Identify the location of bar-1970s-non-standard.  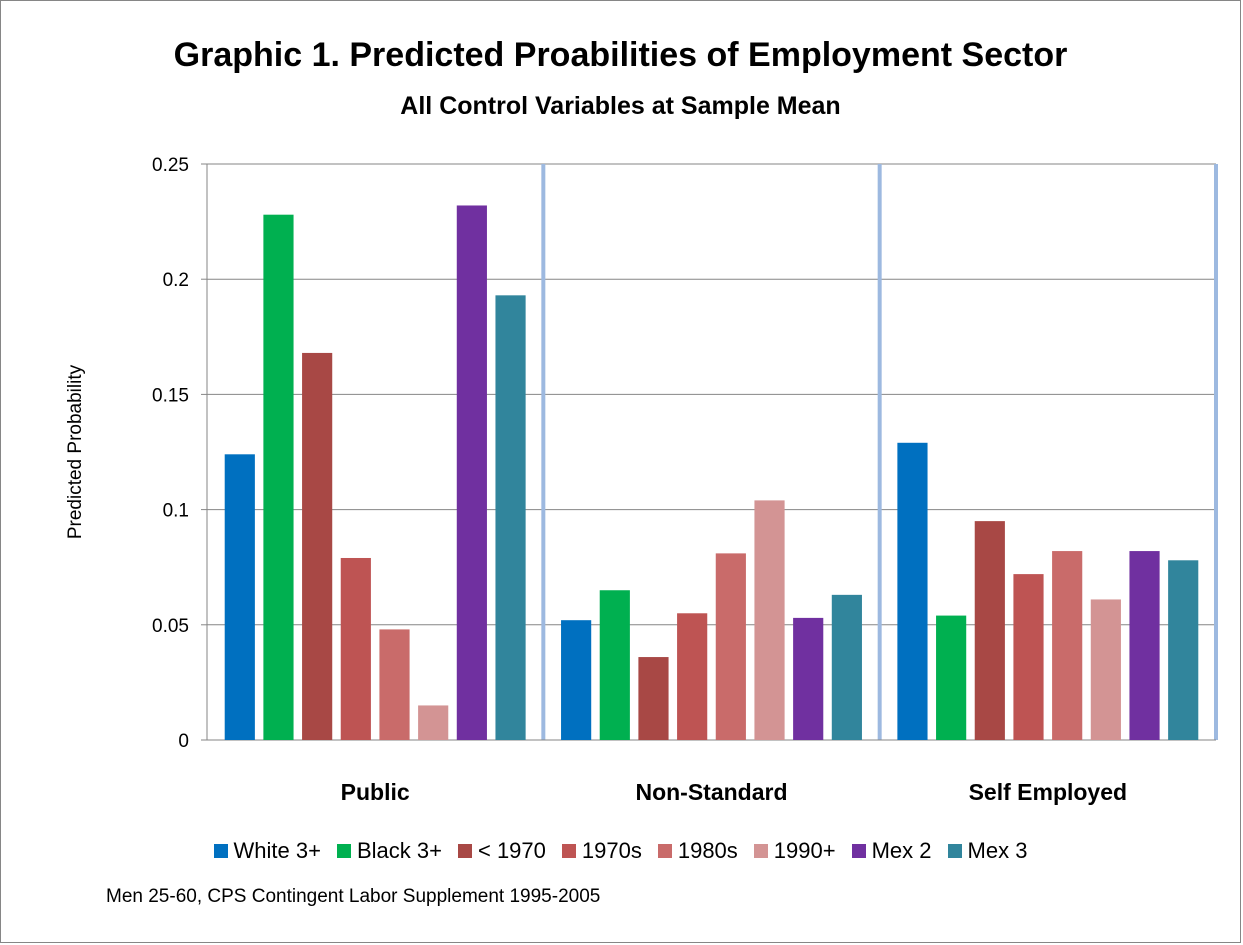
(692, 676).